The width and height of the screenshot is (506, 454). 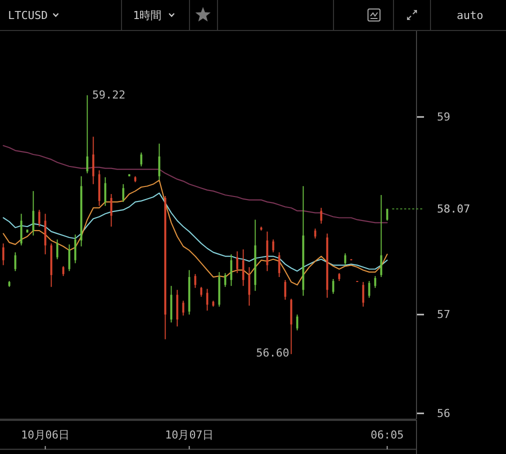 What do you see at coordinates (28, 15) in the screenshot?
I see `title: LTCUSD` at bounding box center [28, 15].